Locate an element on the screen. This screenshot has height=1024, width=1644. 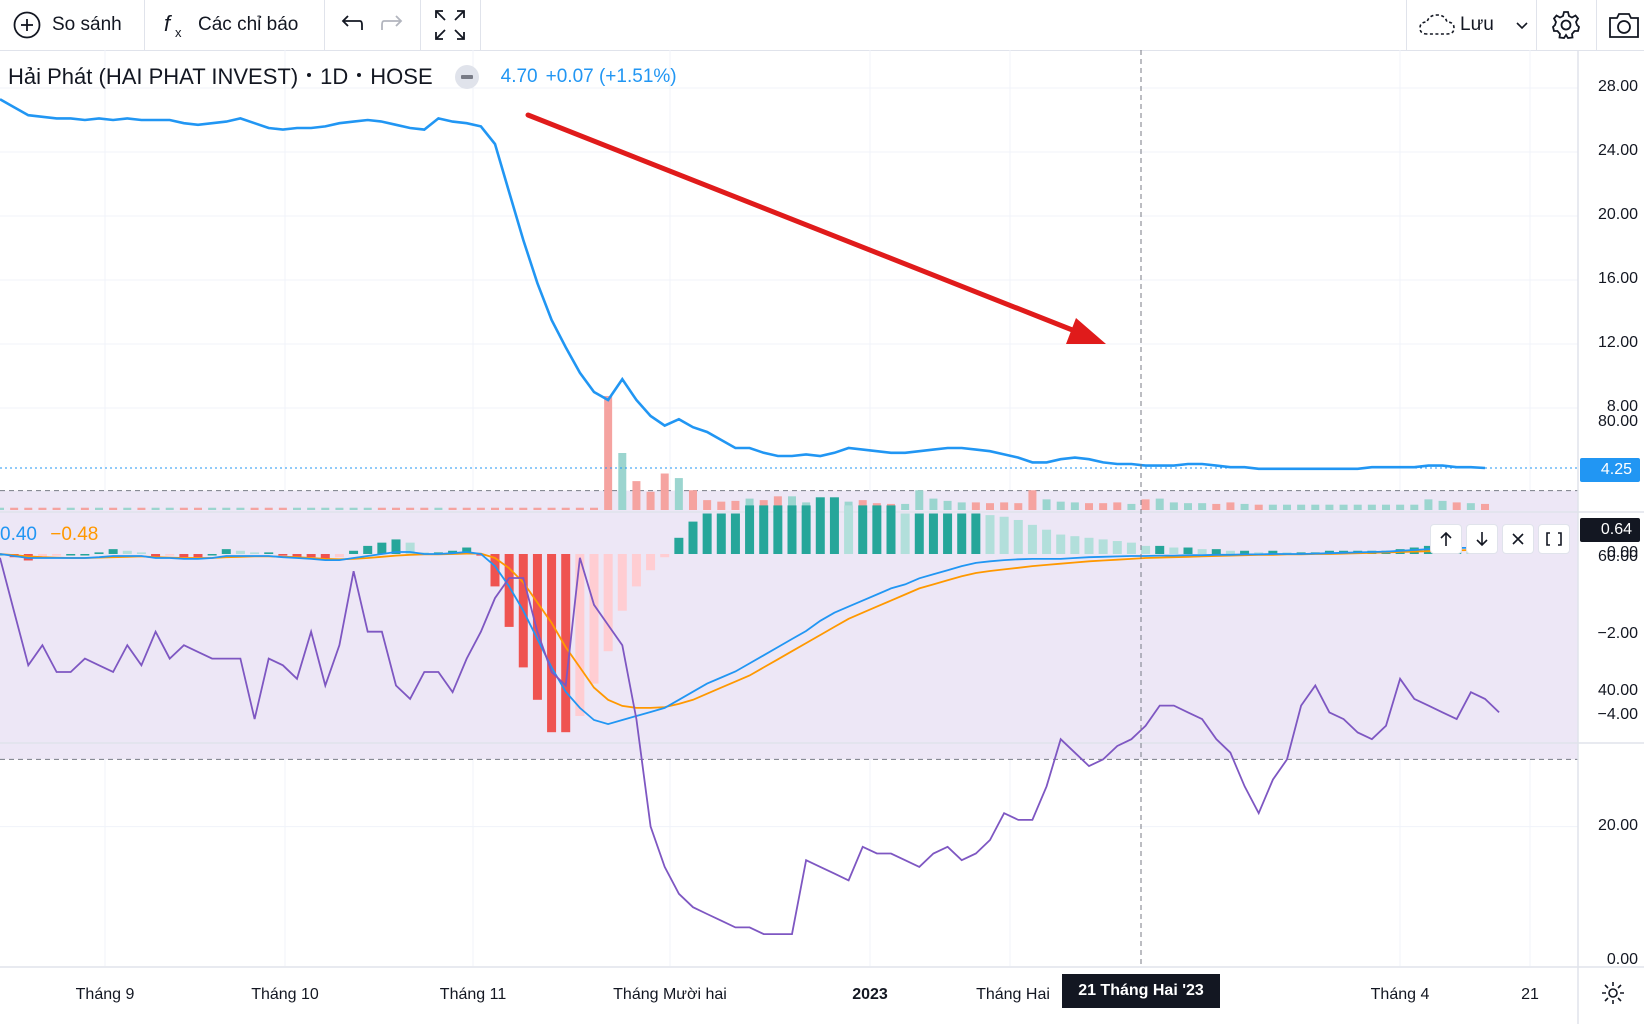
indicators-button: f x Các chỉ báo is located at coordinates (230, 25).